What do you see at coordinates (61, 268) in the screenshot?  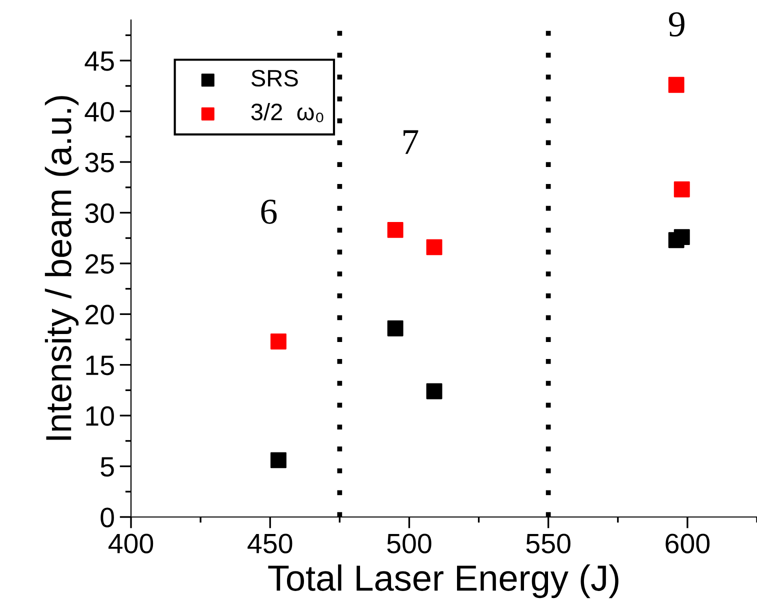 I see `y-axis-title: Intensity / beam (a.u.)` at bounding box center [61, 268].